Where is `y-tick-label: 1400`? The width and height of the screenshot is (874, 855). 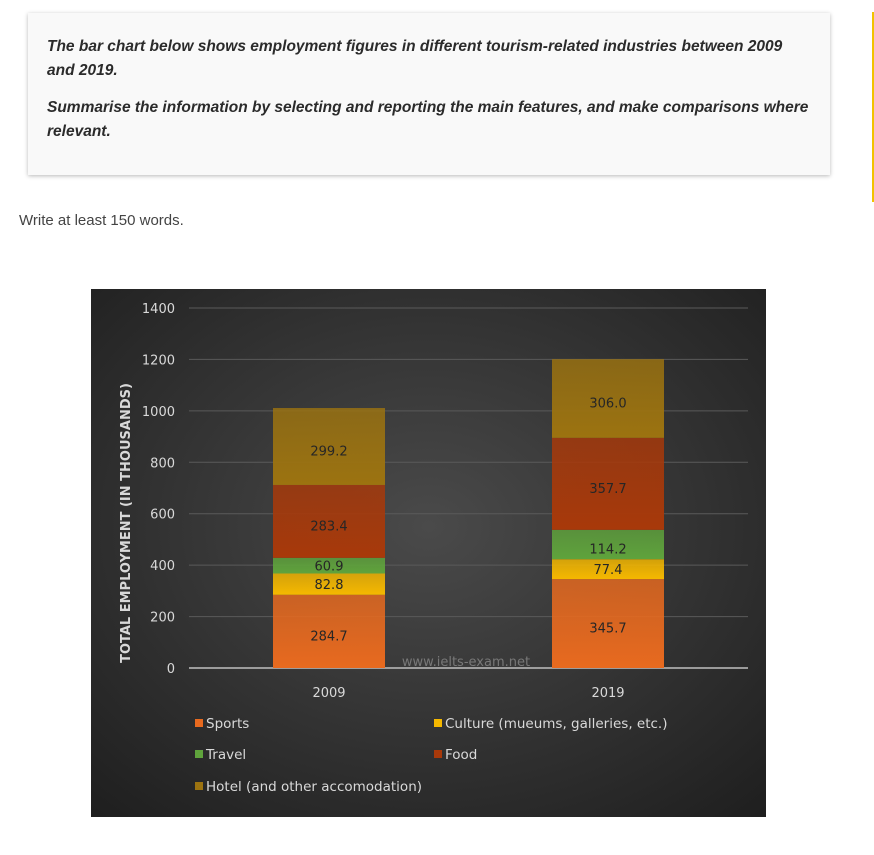
y-tick-label: 1400 is located at coordinates (158, 309).